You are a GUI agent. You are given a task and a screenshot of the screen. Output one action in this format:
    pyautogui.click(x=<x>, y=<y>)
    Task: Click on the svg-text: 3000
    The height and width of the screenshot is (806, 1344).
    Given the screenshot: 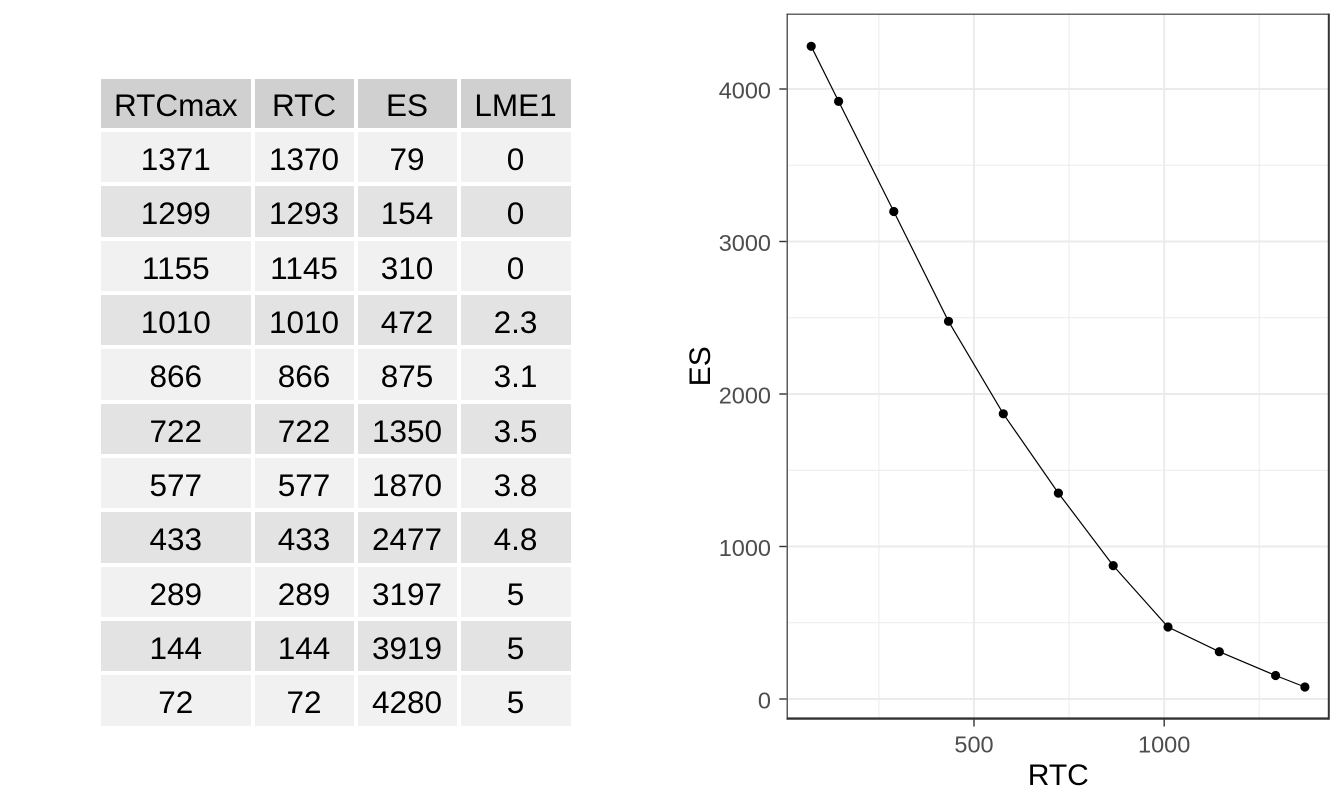 What is the action you would take?
    pyautogui.click(x=745, y=243)
    